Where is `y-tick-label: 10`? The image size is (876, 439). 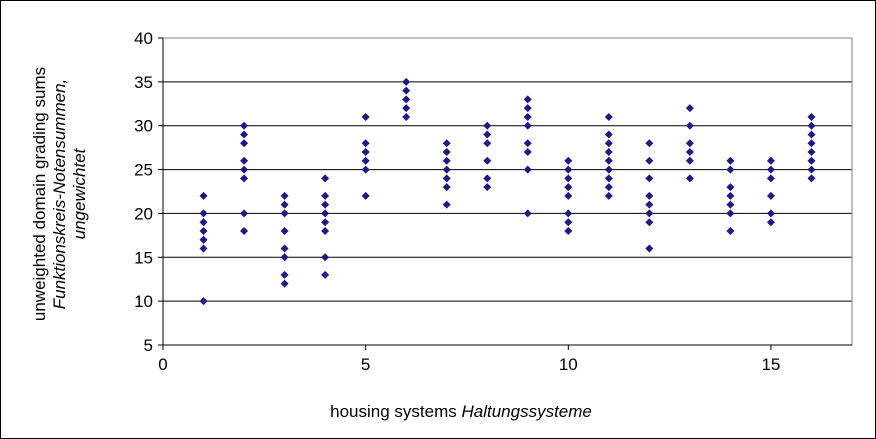
y-tick-label: 10 is located at coordinates (143, 301).